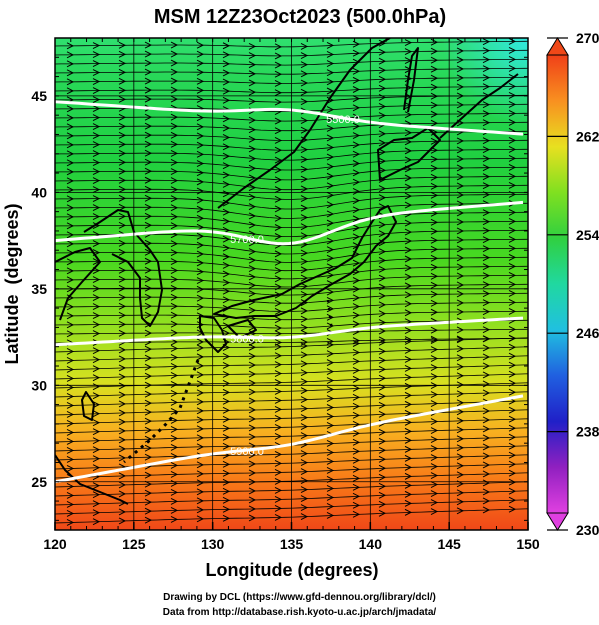  Describe the element at coordinates (55, 544) in the screenshot. I see `x-tick-label: 120` at that location.